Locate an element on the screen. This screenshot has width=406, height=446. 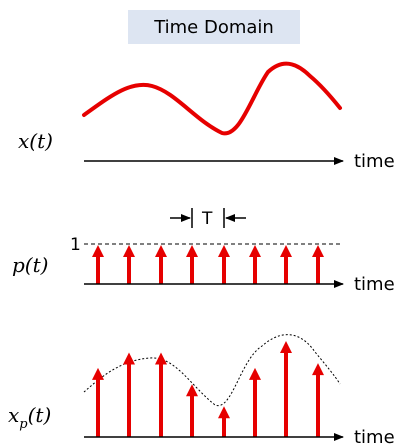
title-box: Time Domain is located at coordinates (214, 27).